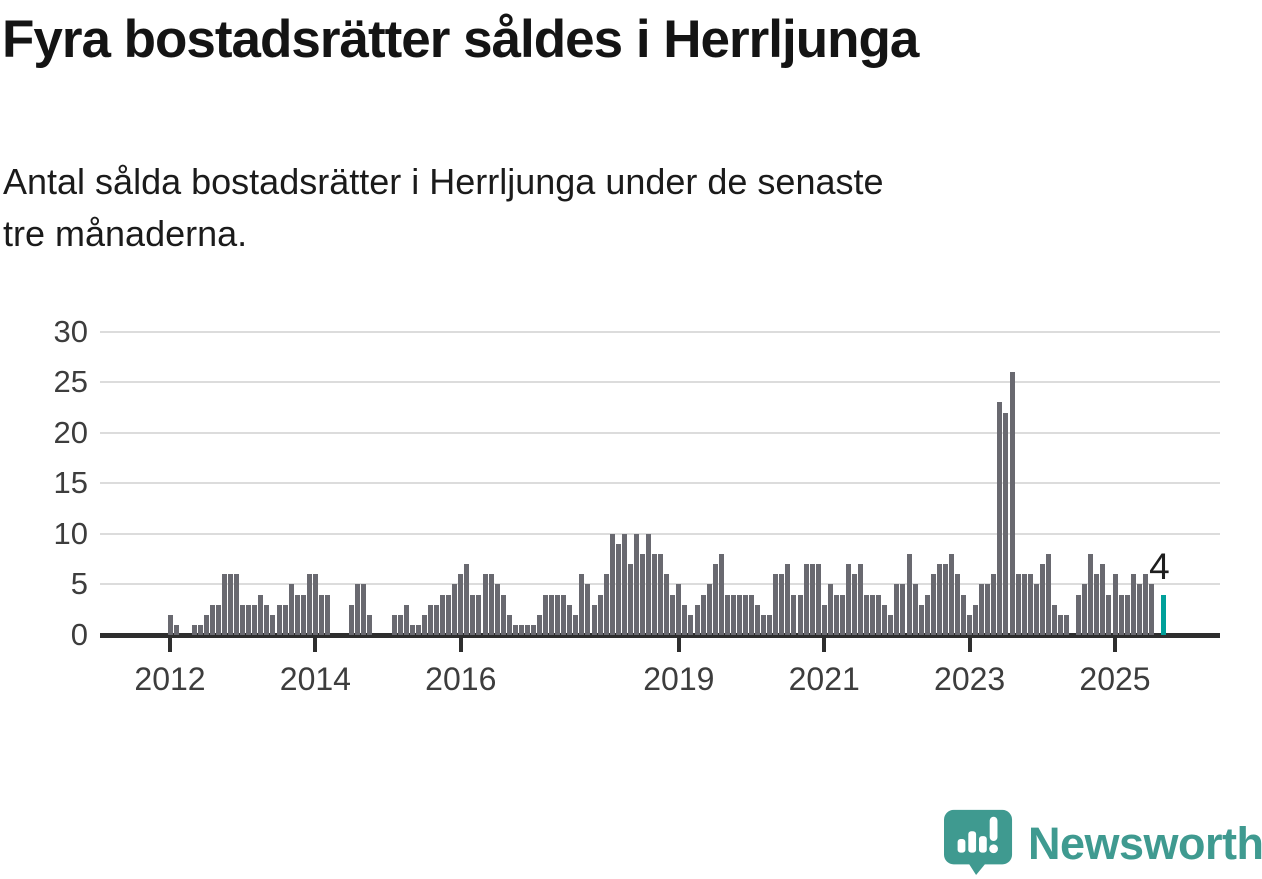  I want to click on x-tick-label: 2025, so click(1115, 679).